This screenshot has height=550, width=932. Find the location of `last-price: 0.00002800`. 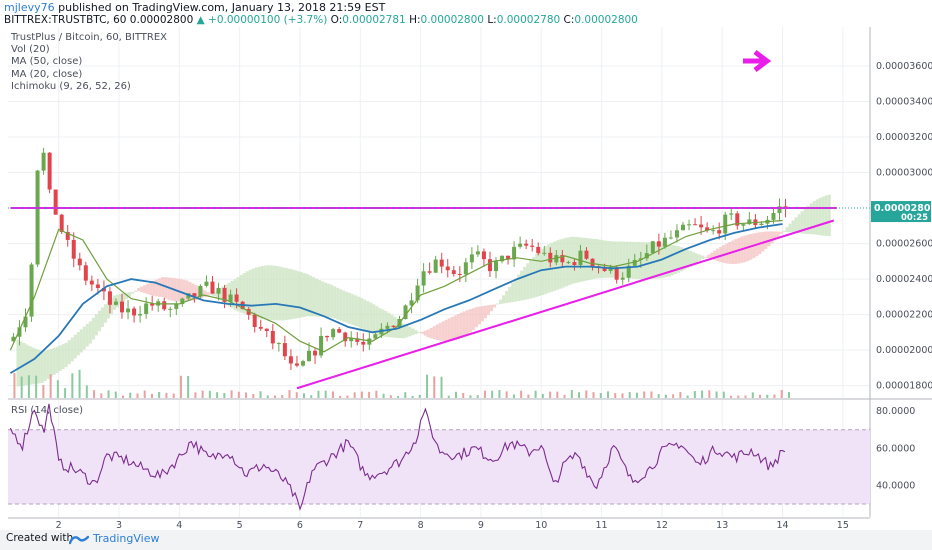

last-price: 0.00002800 is located at coordinates (161, 20).